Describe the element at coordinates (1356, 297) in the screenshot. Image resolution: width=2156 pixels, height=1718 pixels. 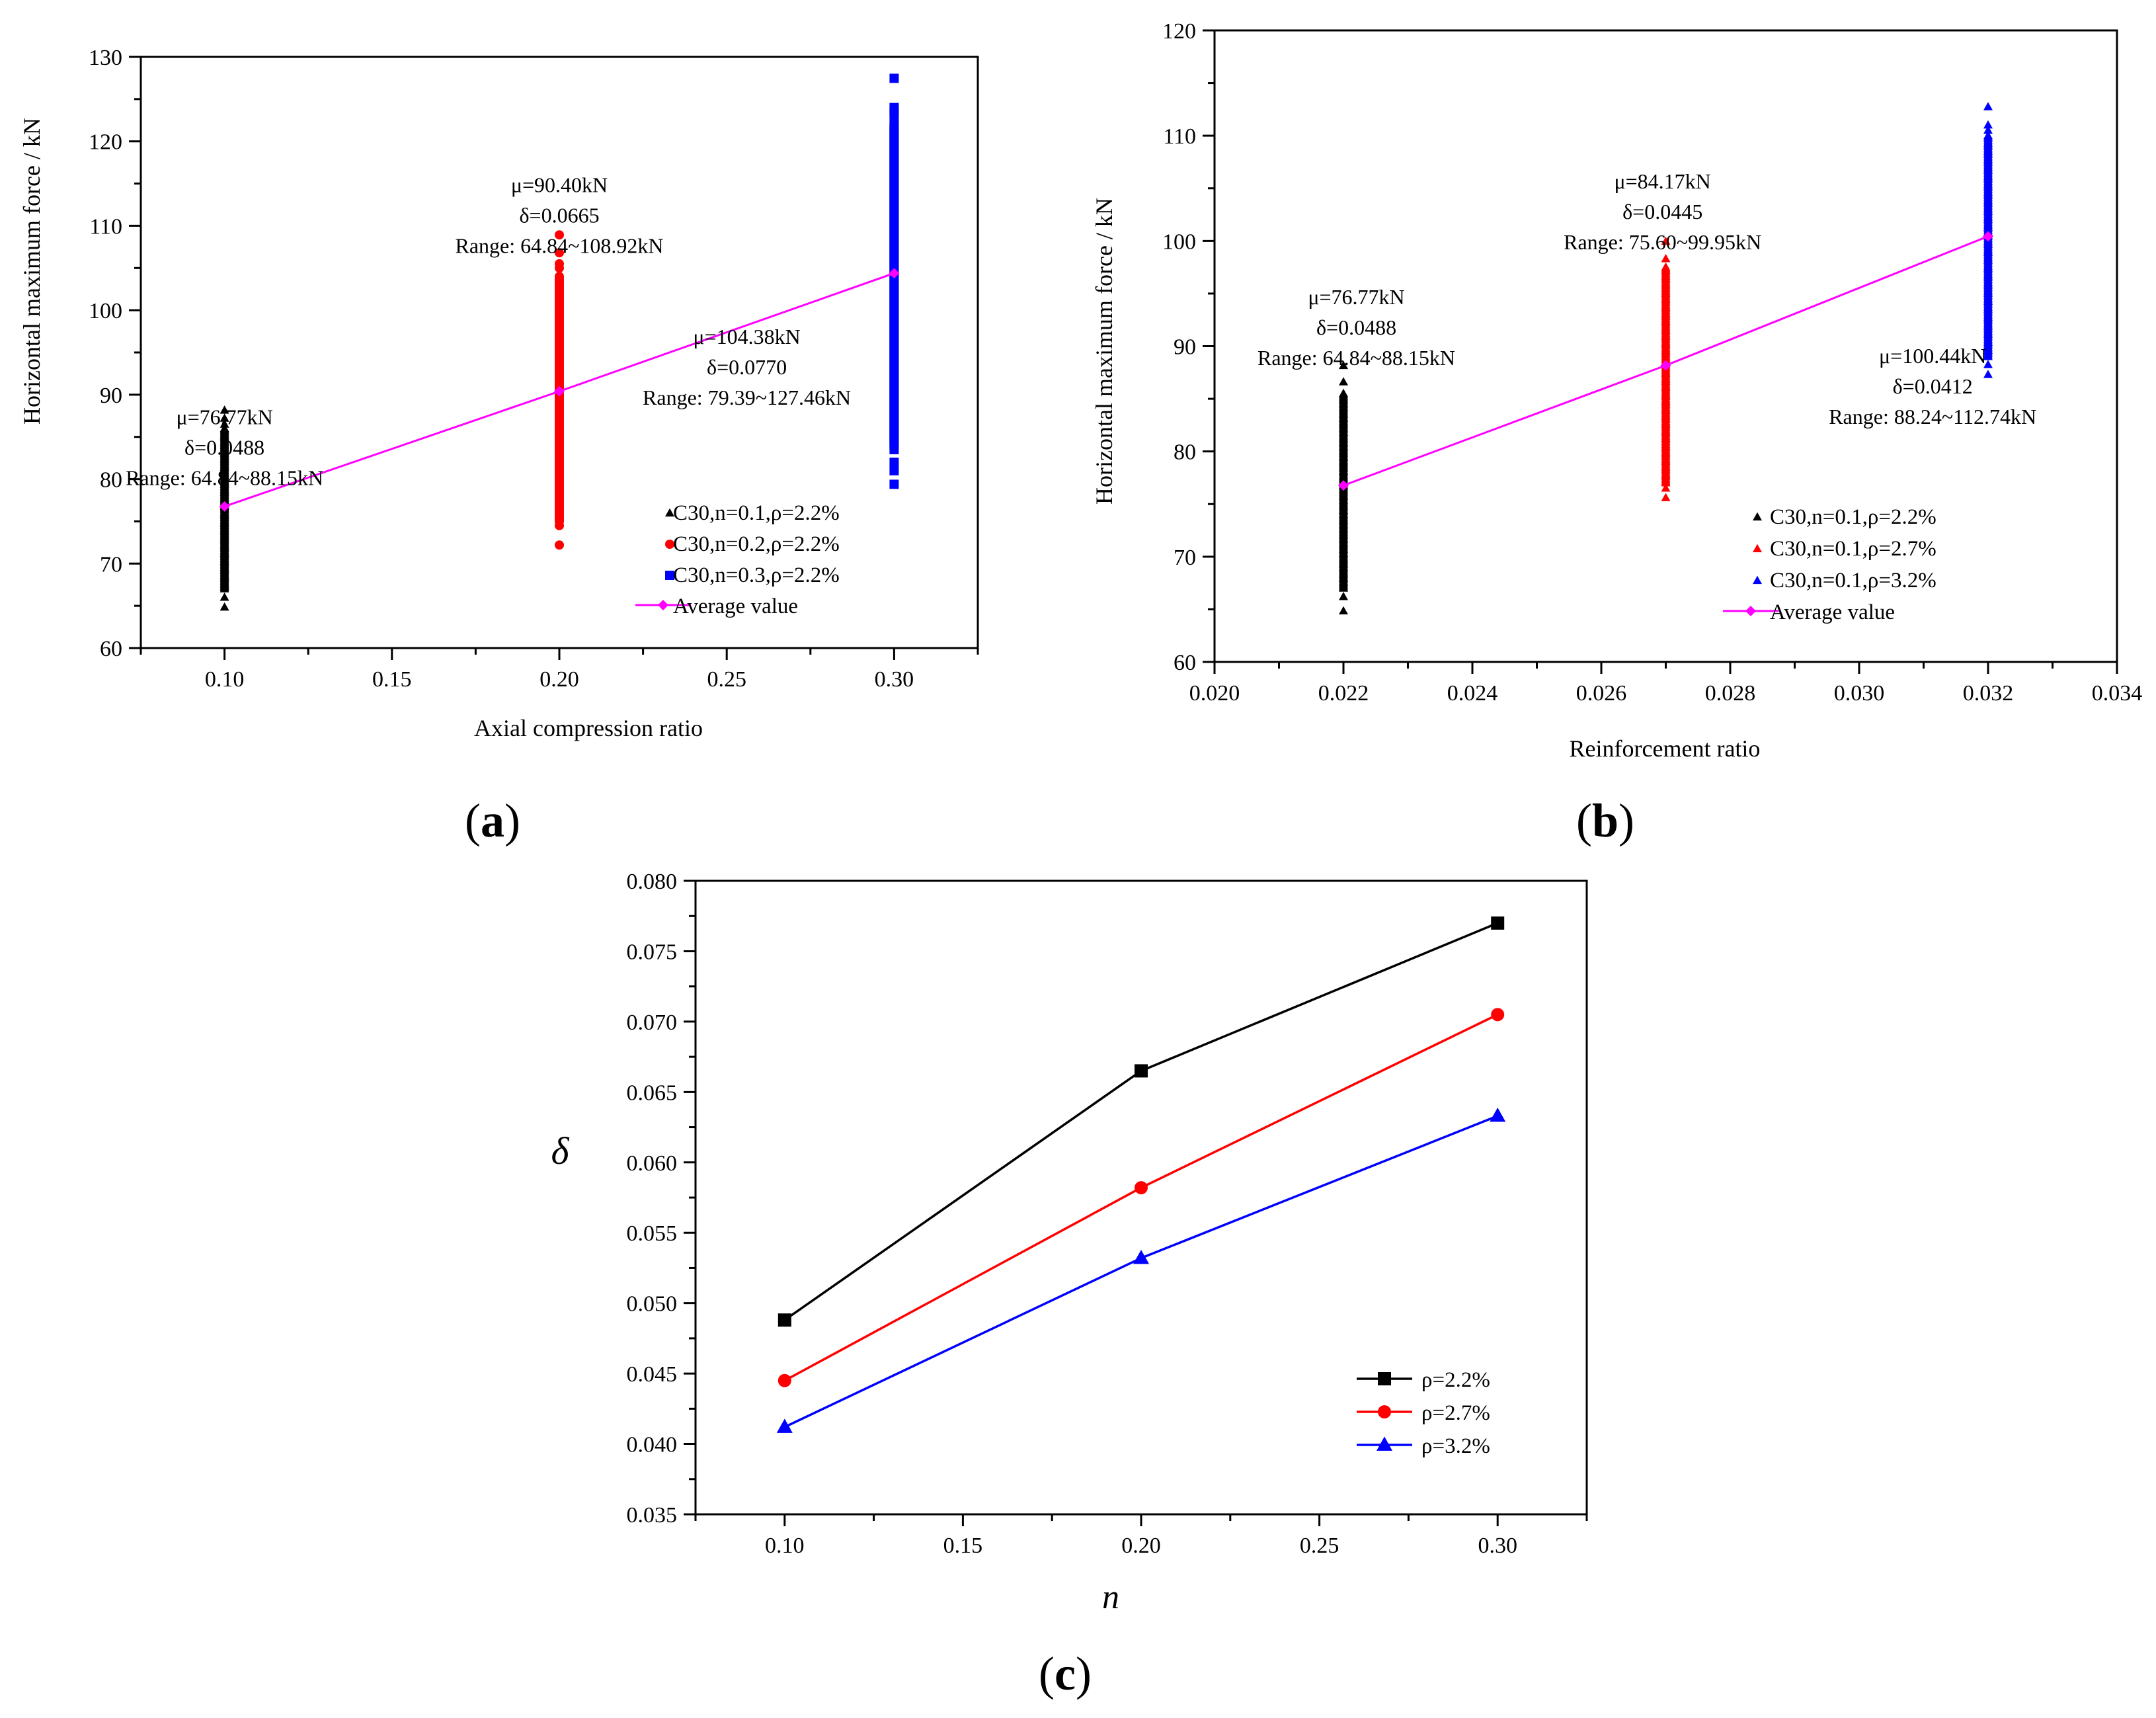
I see `annotation-line: μ=76.77kN` at that location.